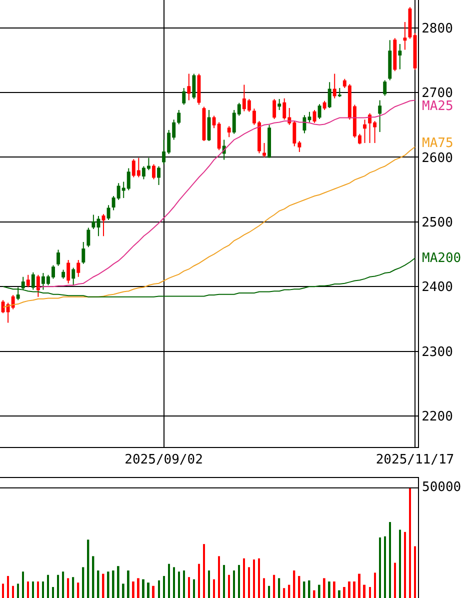  I want to click on y-tick-label: 2600, so click(437, 158).